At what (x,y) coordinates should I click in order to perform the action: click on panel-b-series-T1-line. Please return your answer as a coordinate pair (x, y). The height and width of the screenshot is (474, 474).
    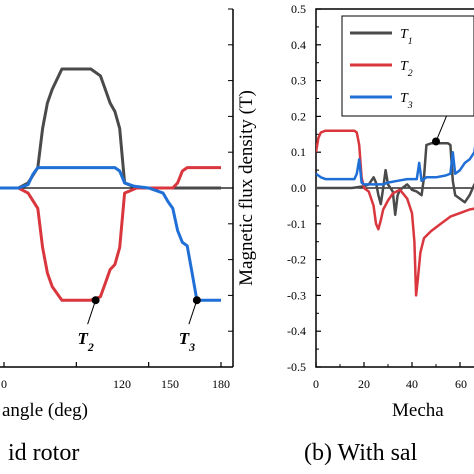
    Looking at the image, I should click on (395, 179).